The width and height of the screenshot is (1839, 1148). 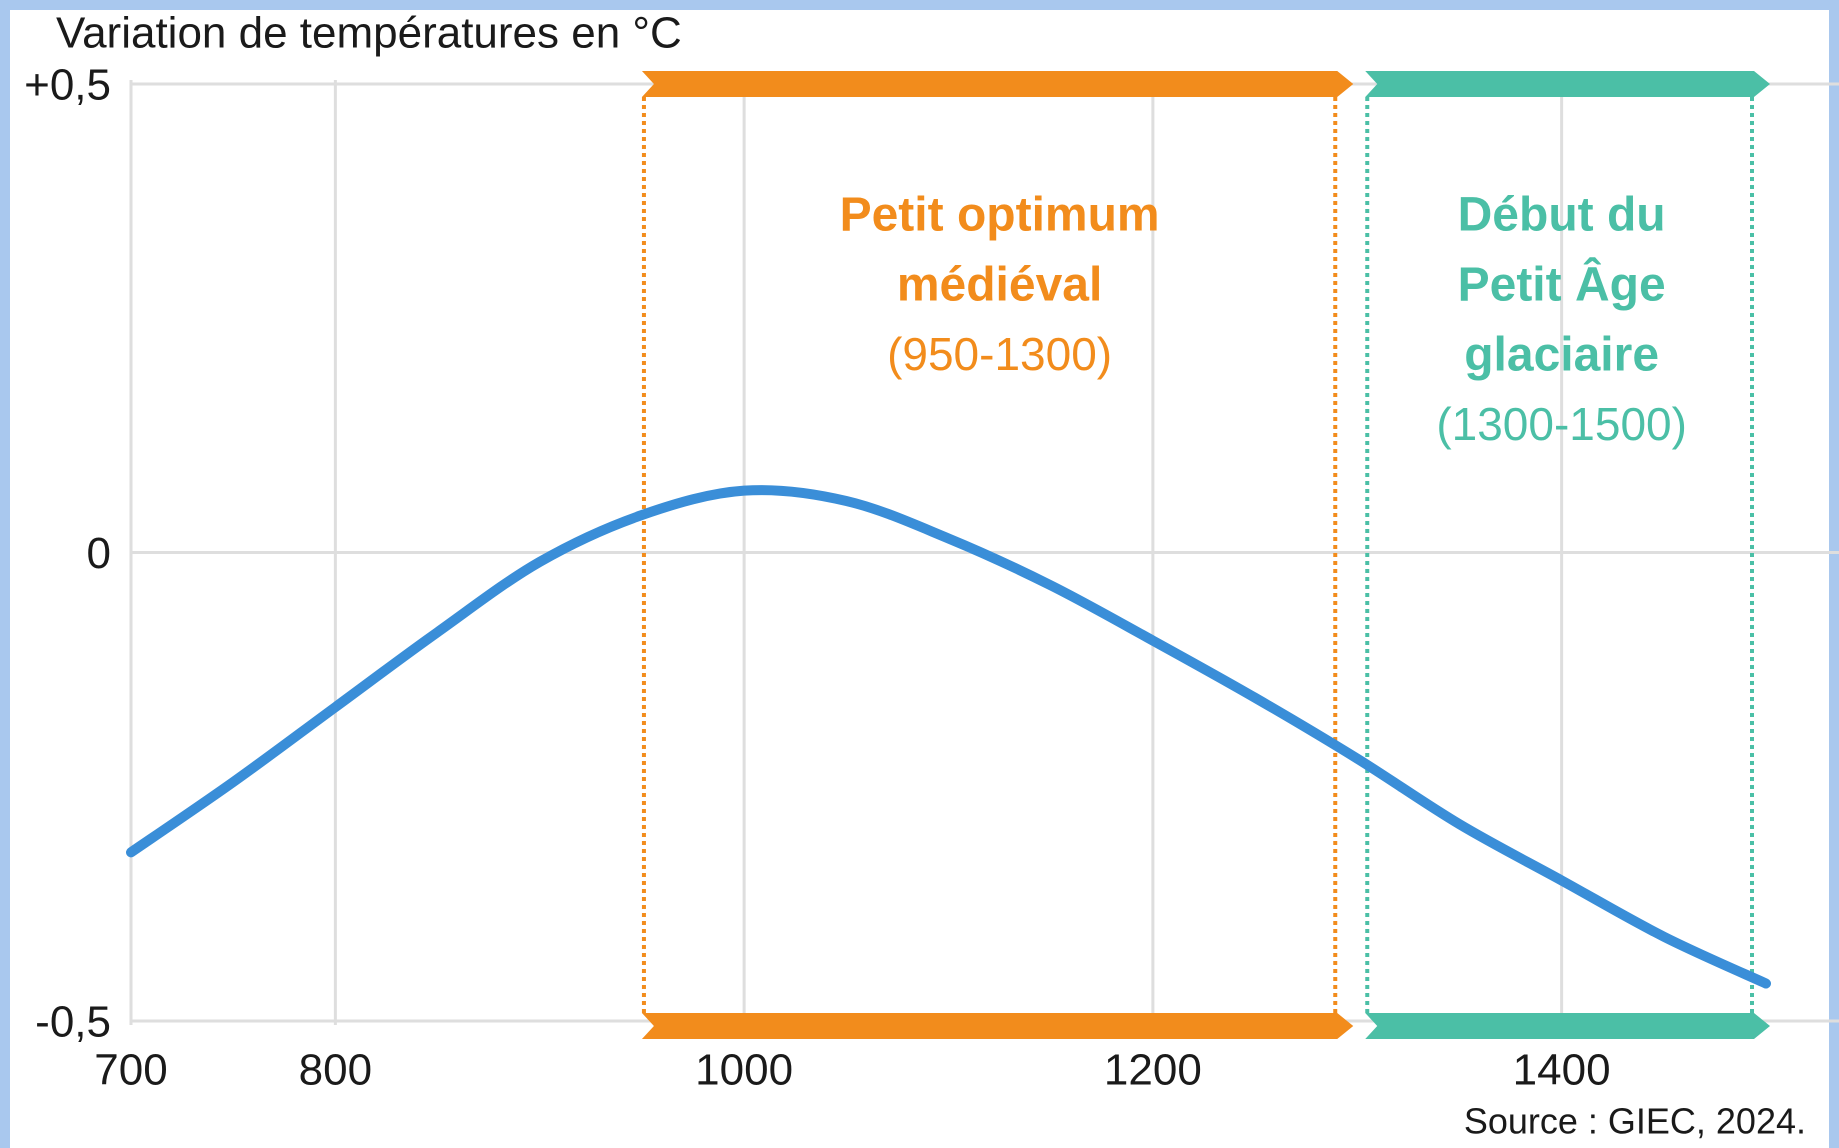 What do you see at coordinates (335, 1070) in the screenshot?
I see `x-tick-label: 800` at bounding box center [335, 1070].